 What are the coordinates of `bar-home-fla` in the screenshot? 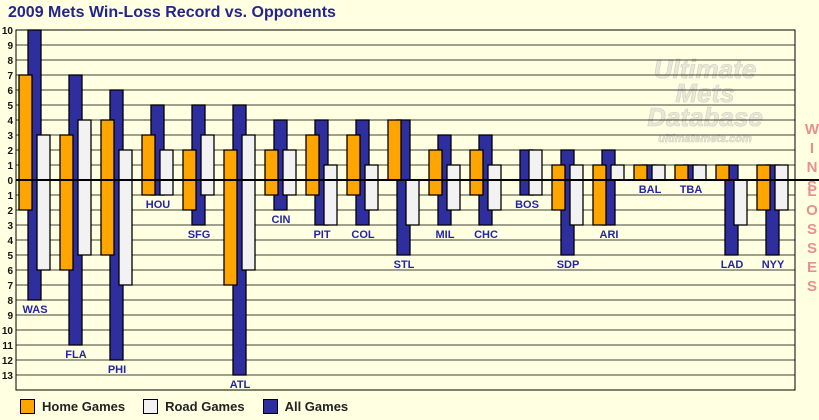 It's located at (66, 202).